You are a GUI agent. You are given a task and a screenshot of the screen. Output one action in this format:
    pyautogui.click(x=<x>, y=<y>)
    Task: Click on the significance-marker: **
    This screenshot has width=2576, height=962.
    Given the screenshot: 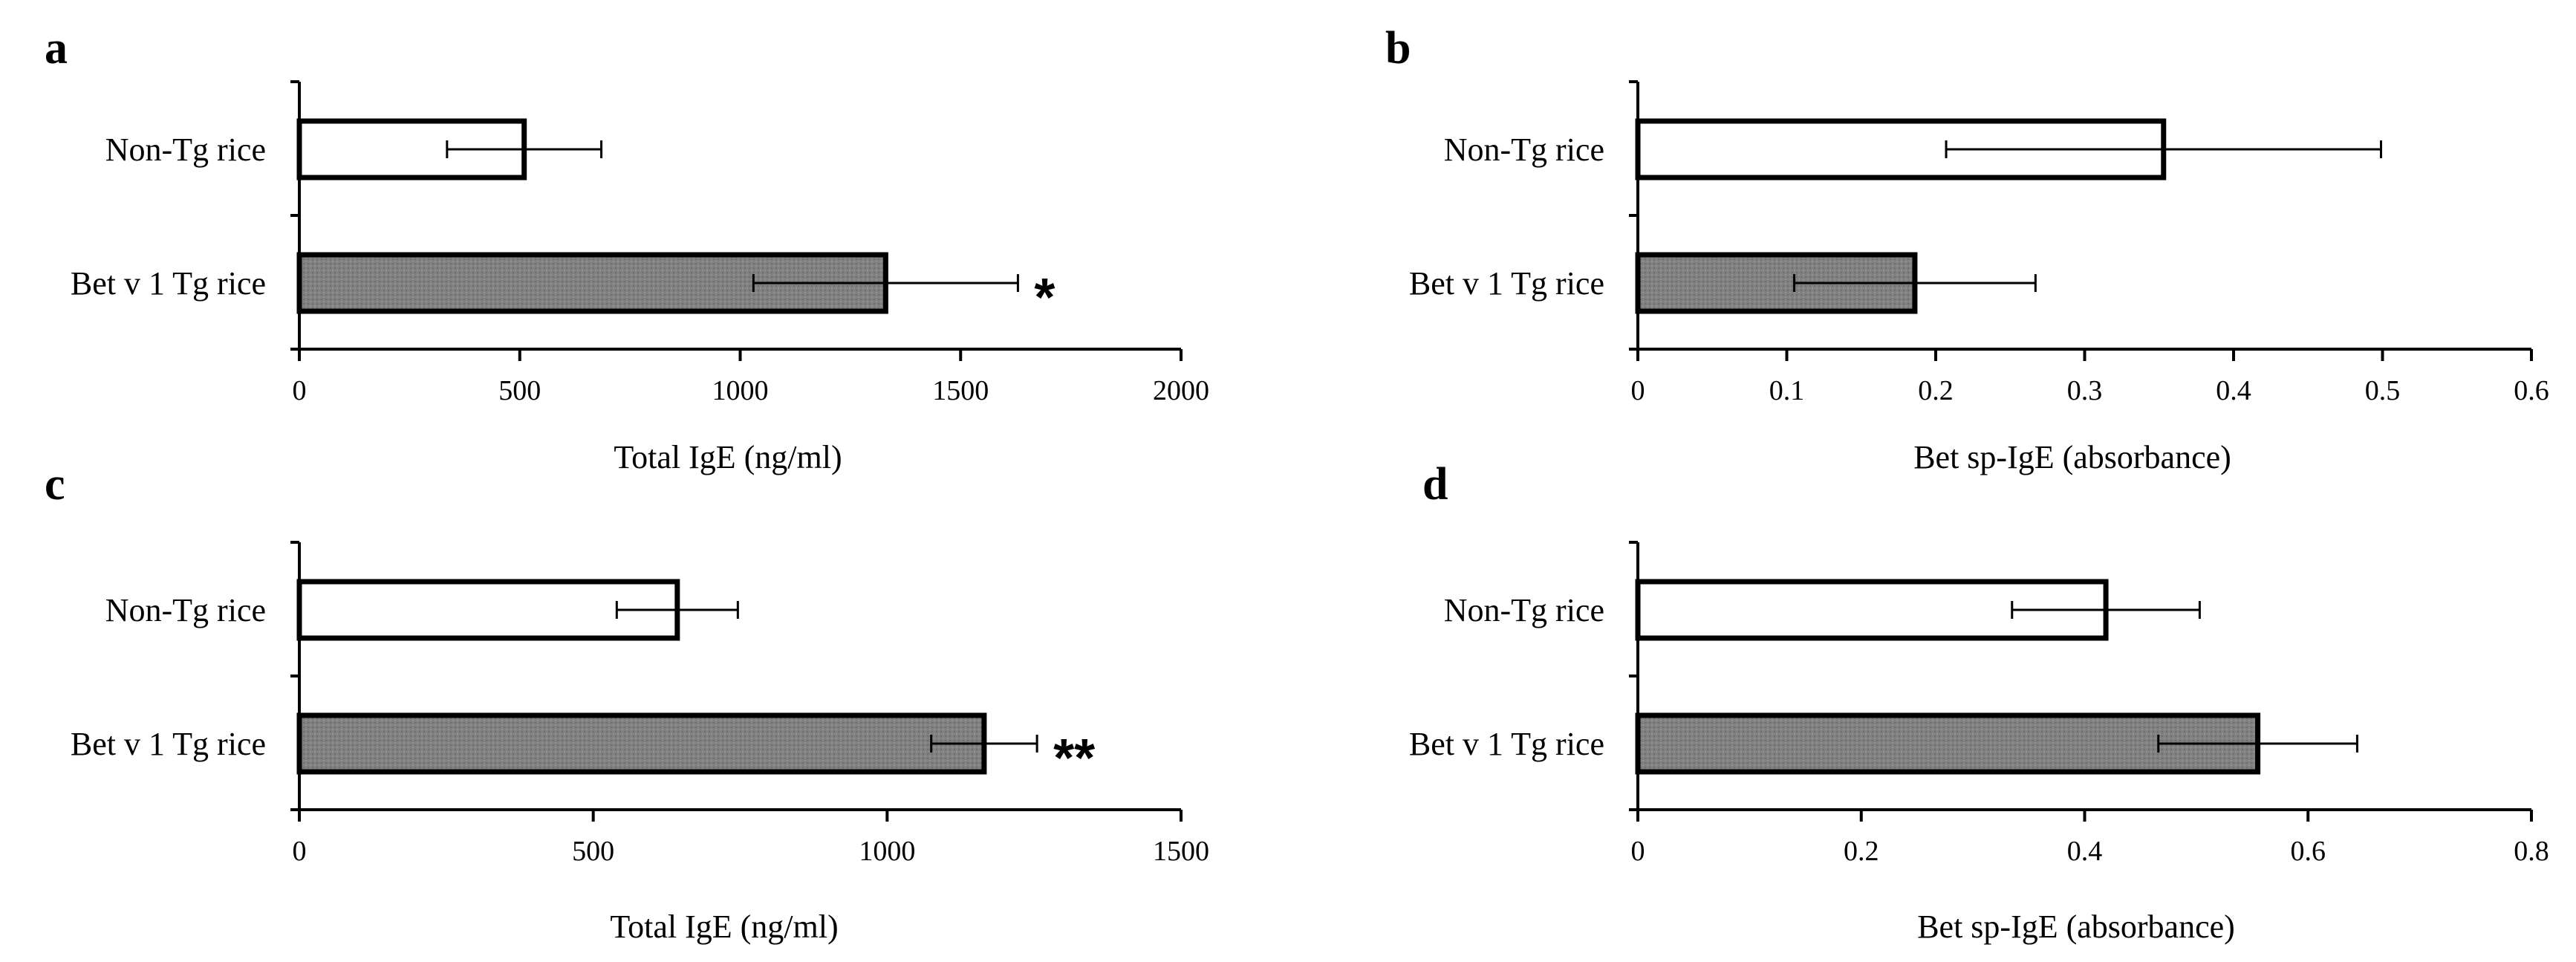 What is the action you would take?
    pyautogui.click(x=1074, y=759)
    